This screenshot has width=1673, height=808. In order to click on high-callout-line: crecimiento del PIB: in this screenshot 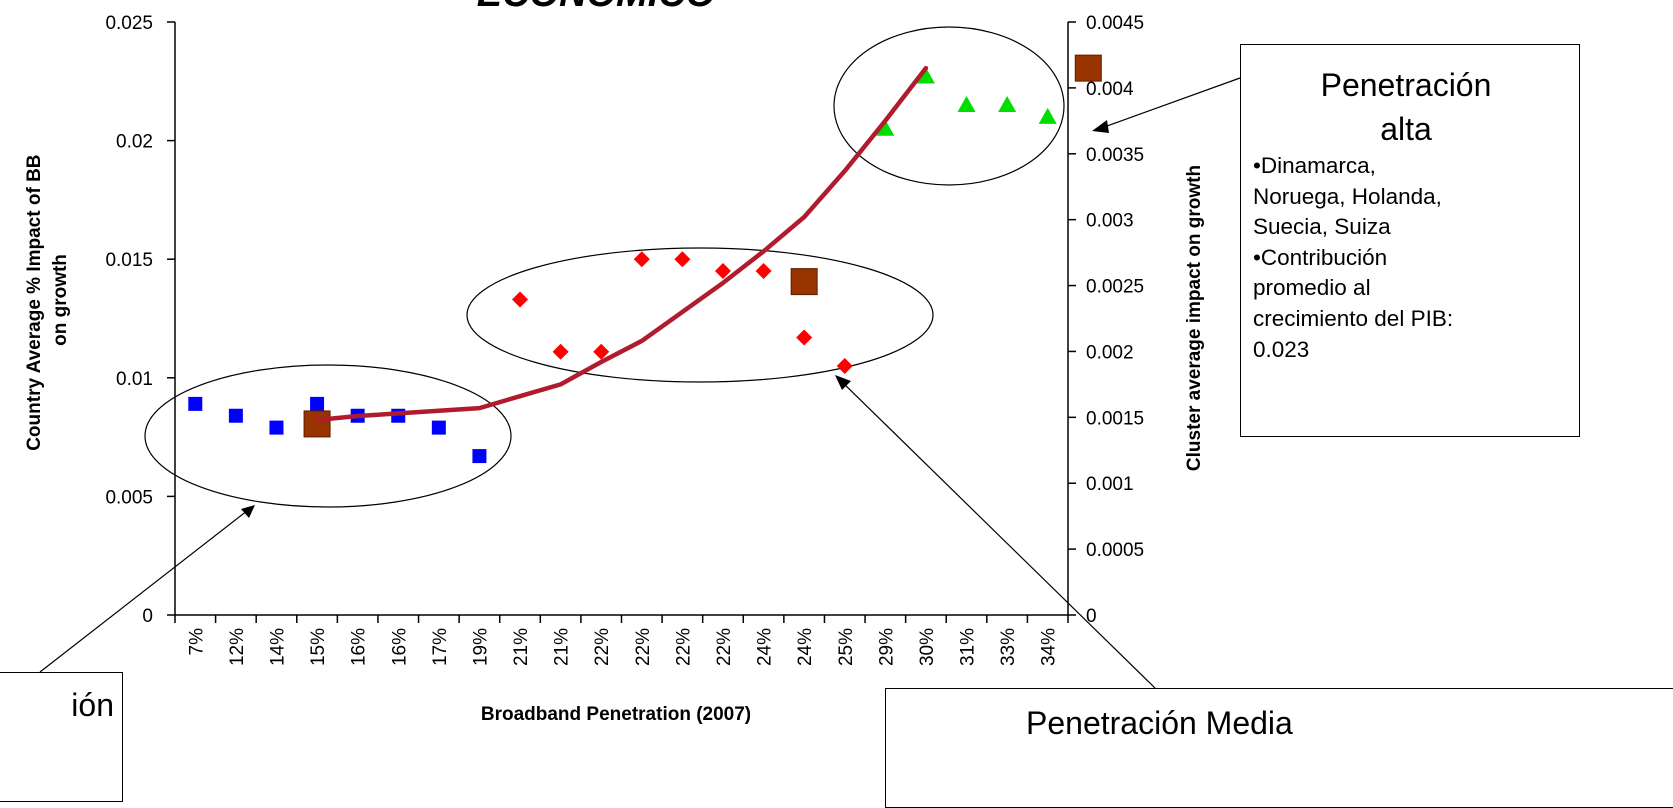, I will do `click(1353, 318)`.